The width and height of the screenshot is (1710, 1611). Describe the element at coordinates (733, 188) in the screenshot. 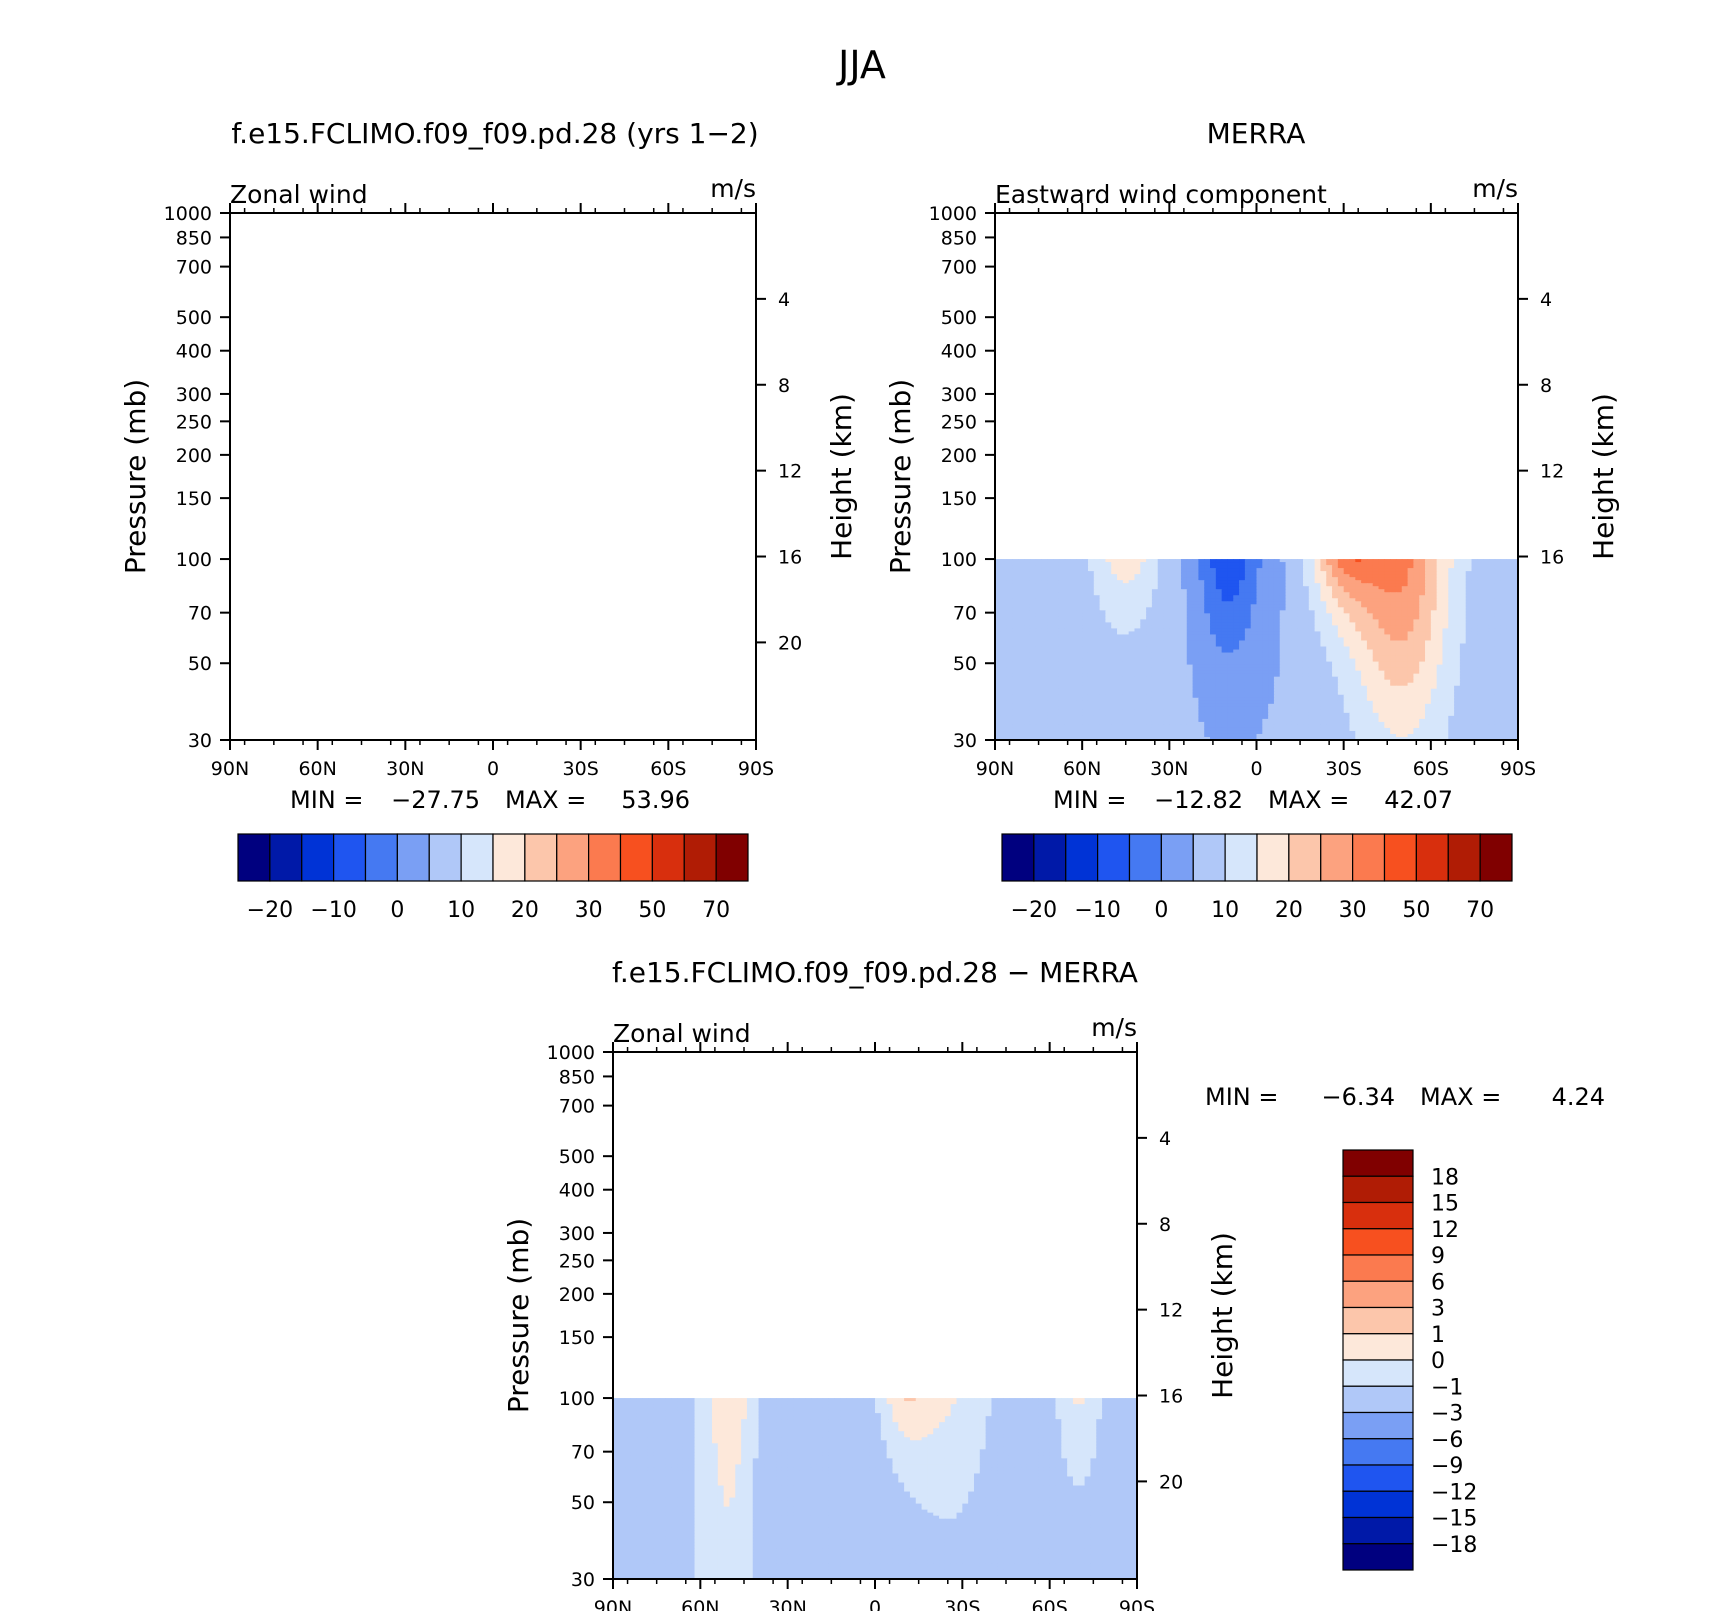

I see `units-label: m/s` at that location.